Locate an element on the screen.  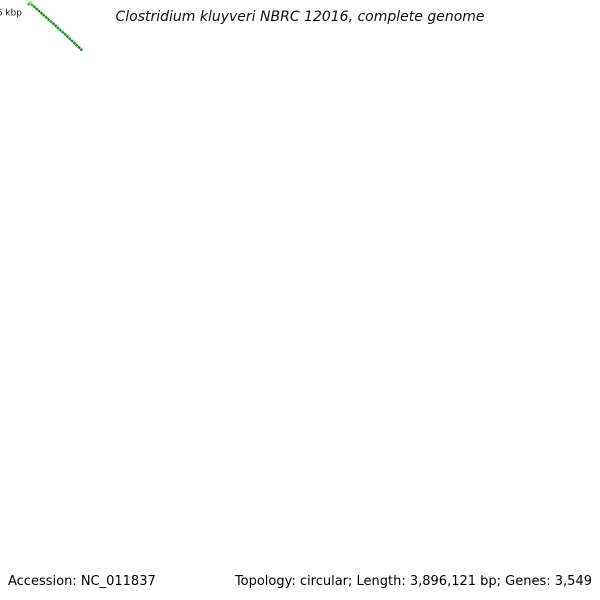
accession-text: Accession: NC_011837 is located at coordinates (82, 581).